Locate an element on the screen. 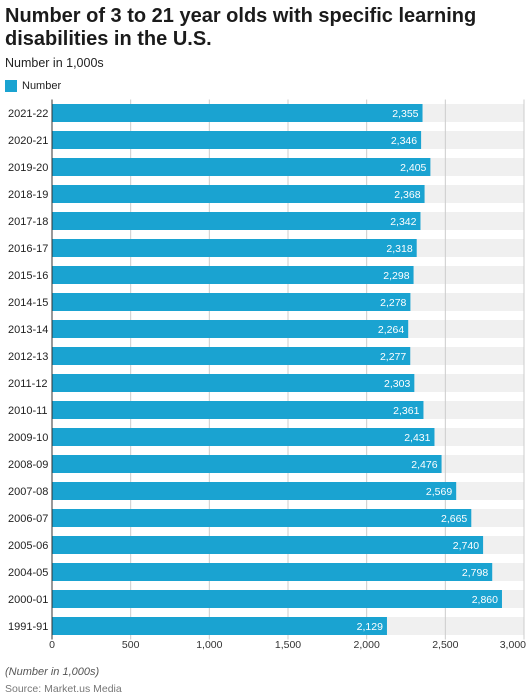  legend: Number is located at coordinates (33, 86).